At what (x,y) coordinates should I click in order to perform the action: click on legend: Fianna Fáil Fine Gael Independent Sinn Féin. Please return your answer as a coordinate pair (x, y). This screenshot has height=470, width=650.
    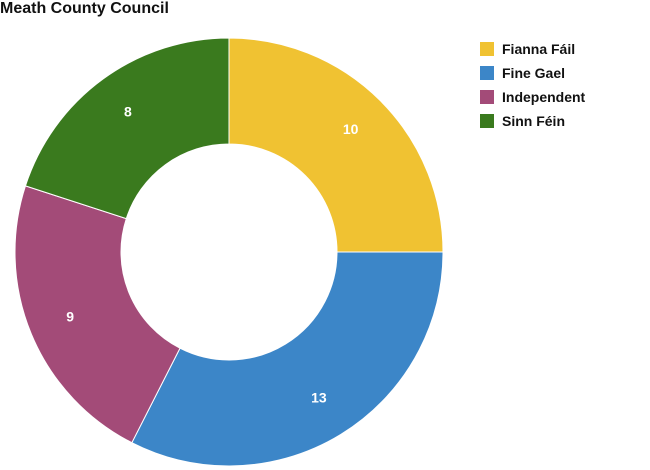
    Looking at the image, I should click on (532, 85).